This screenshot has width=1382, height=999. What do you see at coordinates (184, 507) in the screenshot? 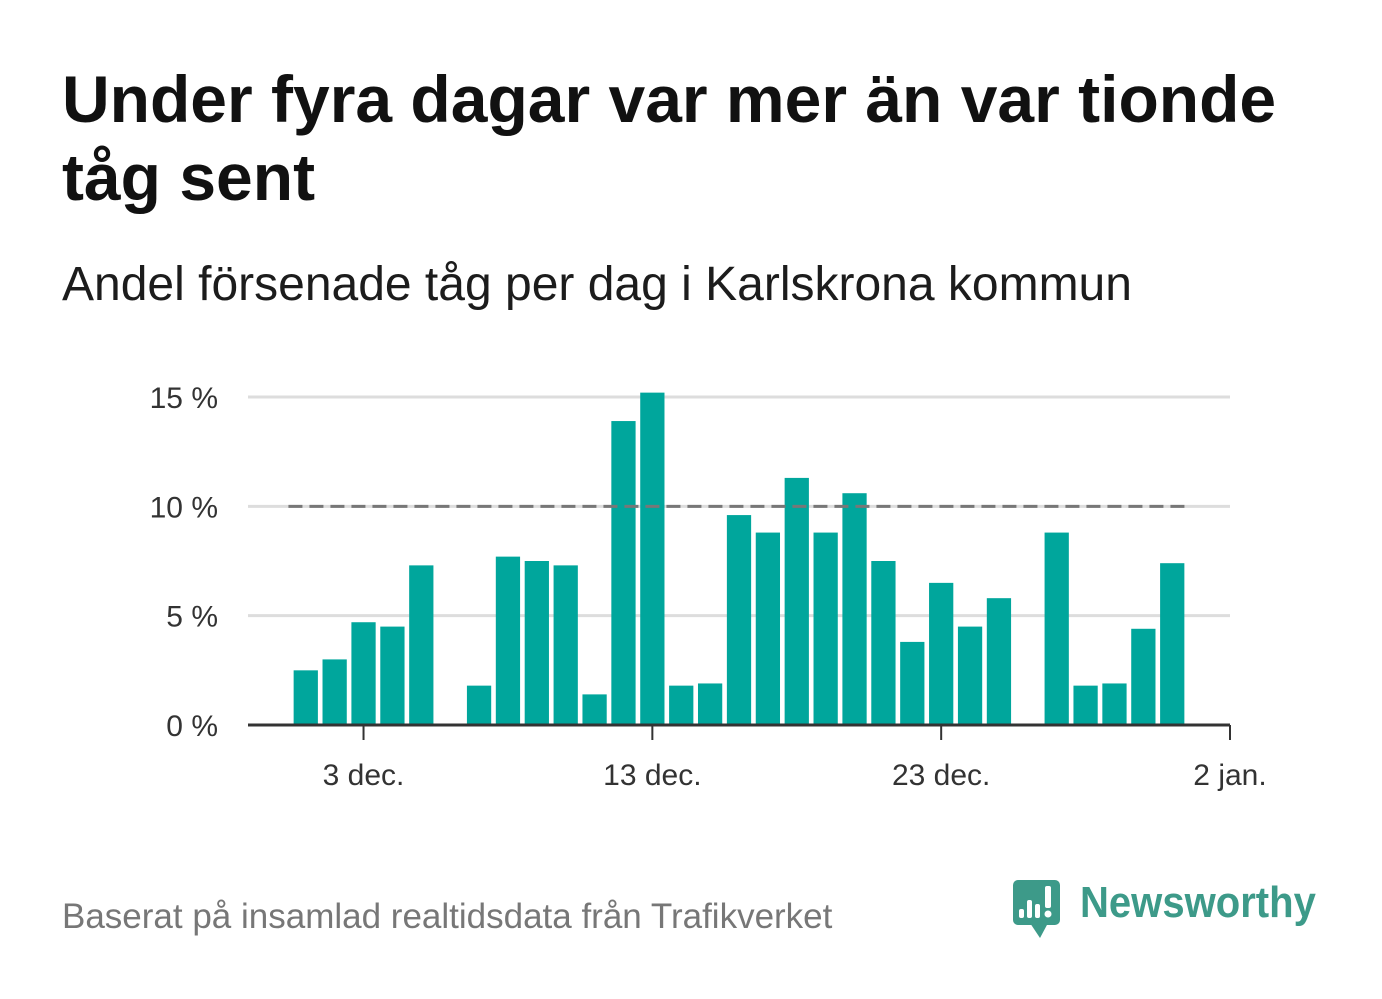
I see `y-tick-label: 10 %` at bounding box center [184, 507].